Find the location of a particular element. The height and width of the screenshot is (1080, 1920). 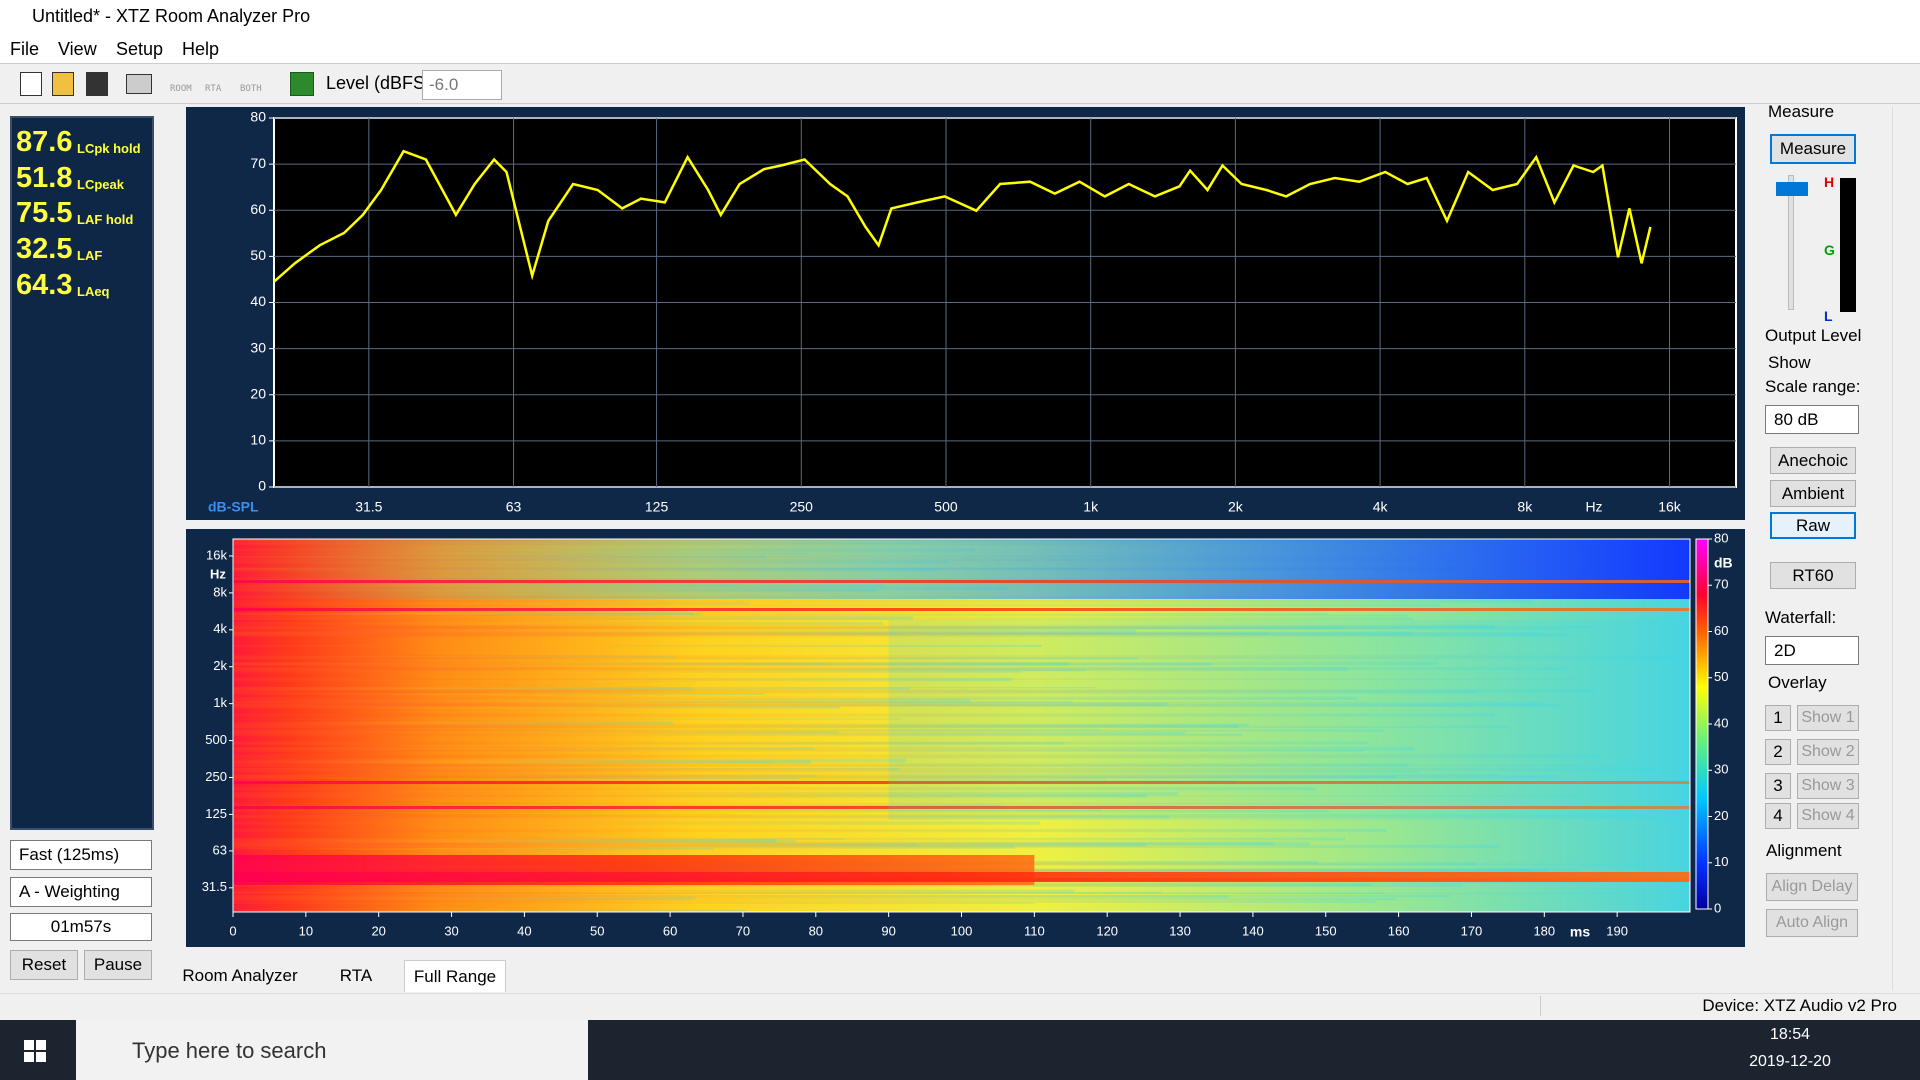

meter-button: Reset is located at coordinates (44, 965).